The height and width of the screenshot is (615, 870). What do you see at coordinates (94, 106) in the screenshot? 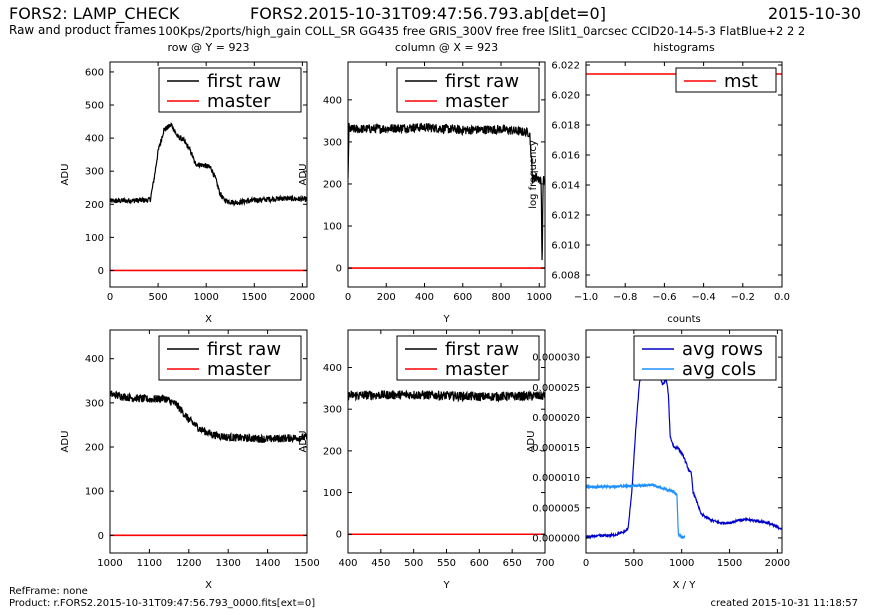
I see `y-tick-label: 500` at bounding box center [94, 106].